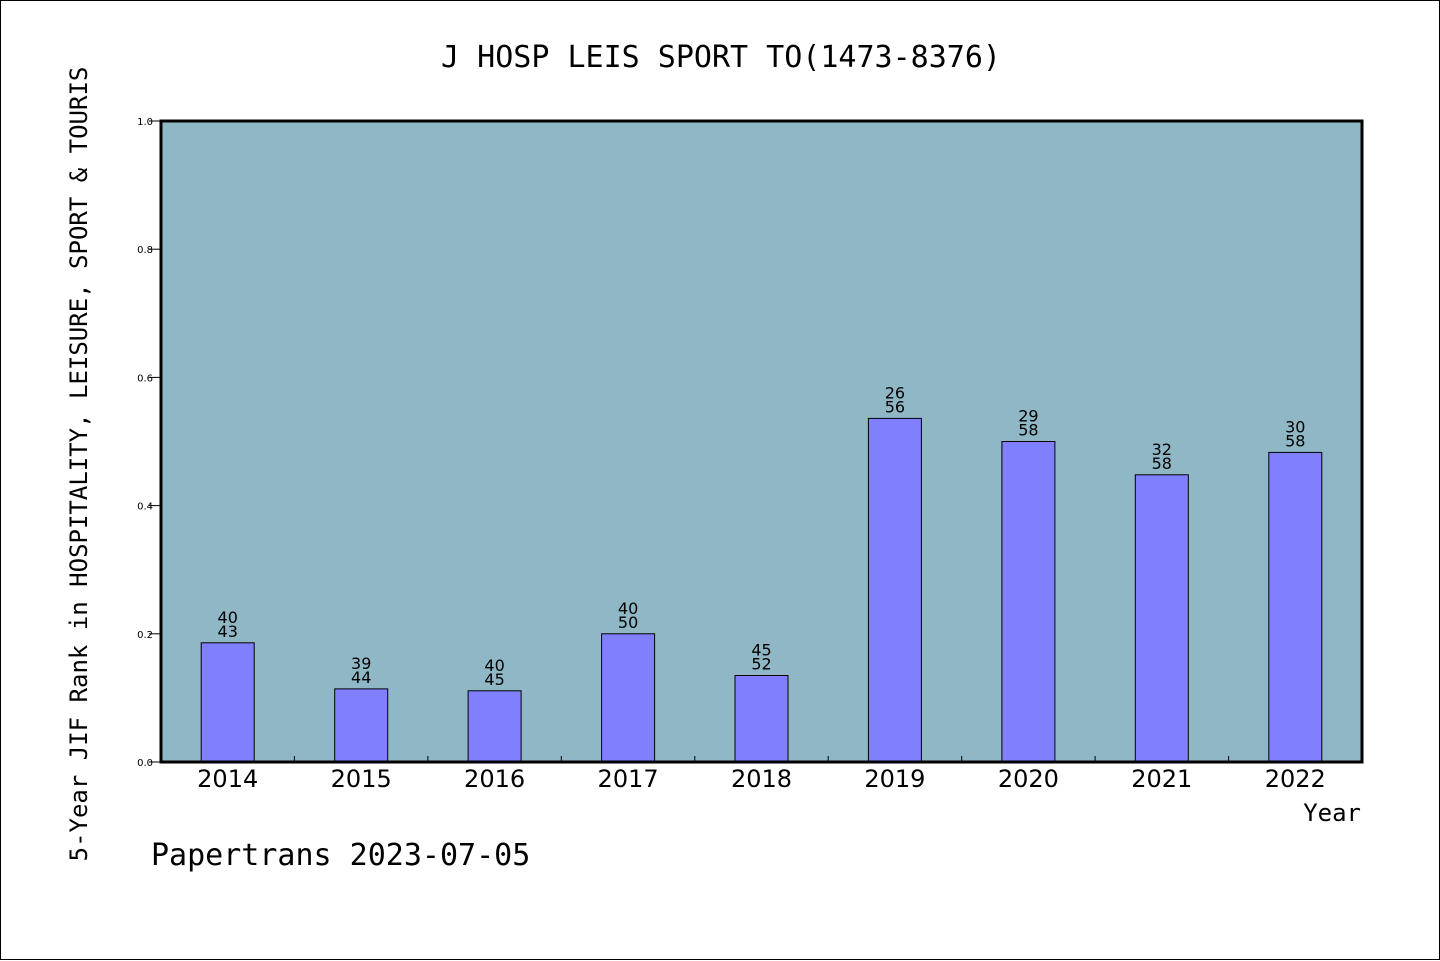  Describe the element at coordinates (494, 779) in the screenshot. I see `x-tick-label: 2016` at that location.